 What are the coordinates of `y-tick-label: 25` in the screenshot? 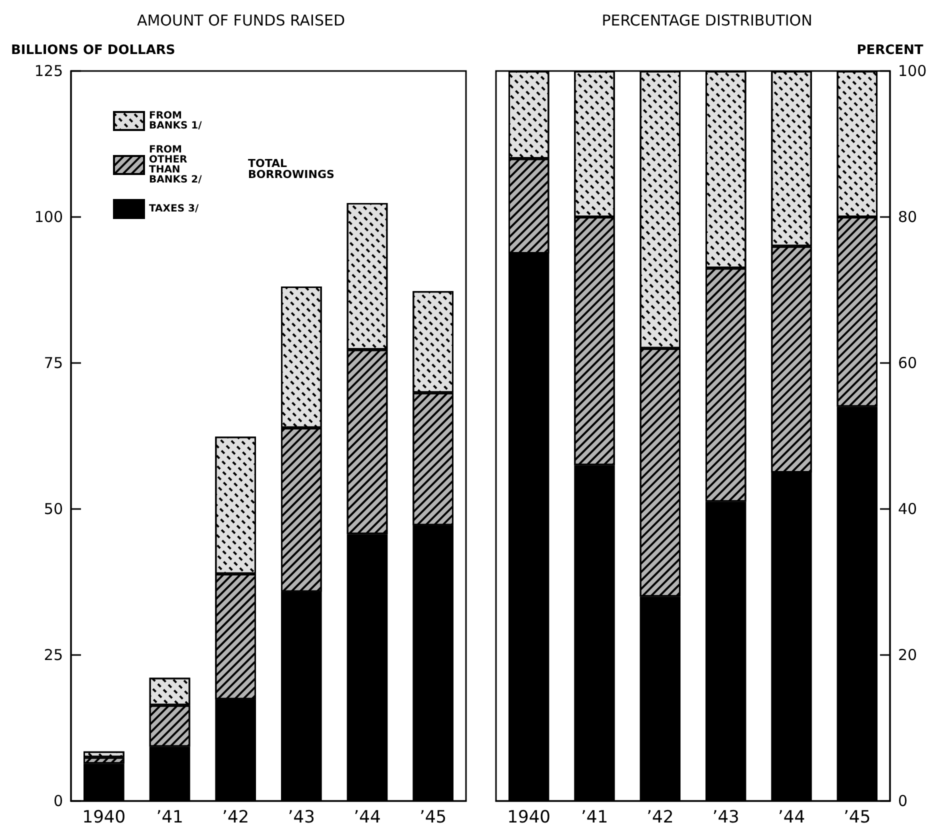 It's located at (53, 655).